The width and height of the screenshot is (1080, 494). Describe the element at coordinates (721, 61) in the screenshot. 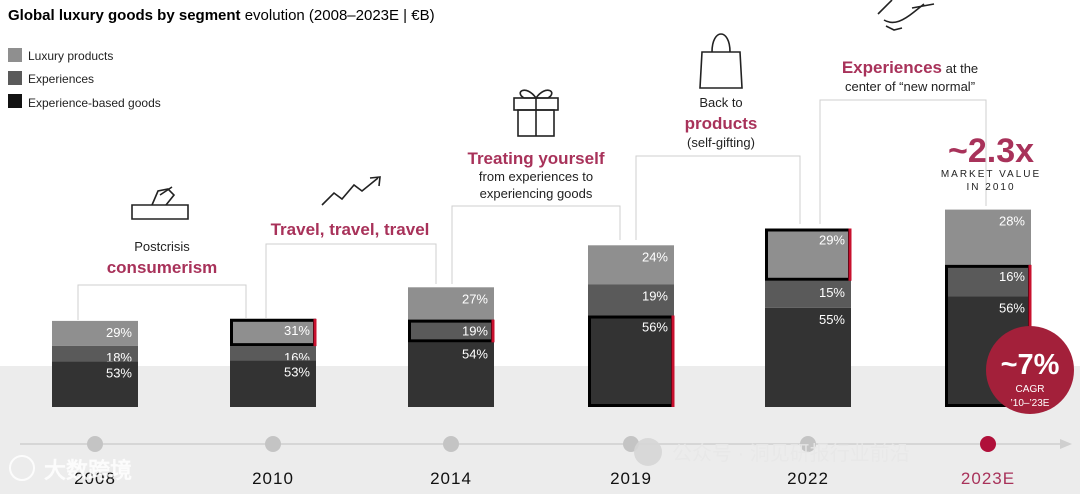

I see `shopping-bag-icon` at that location.